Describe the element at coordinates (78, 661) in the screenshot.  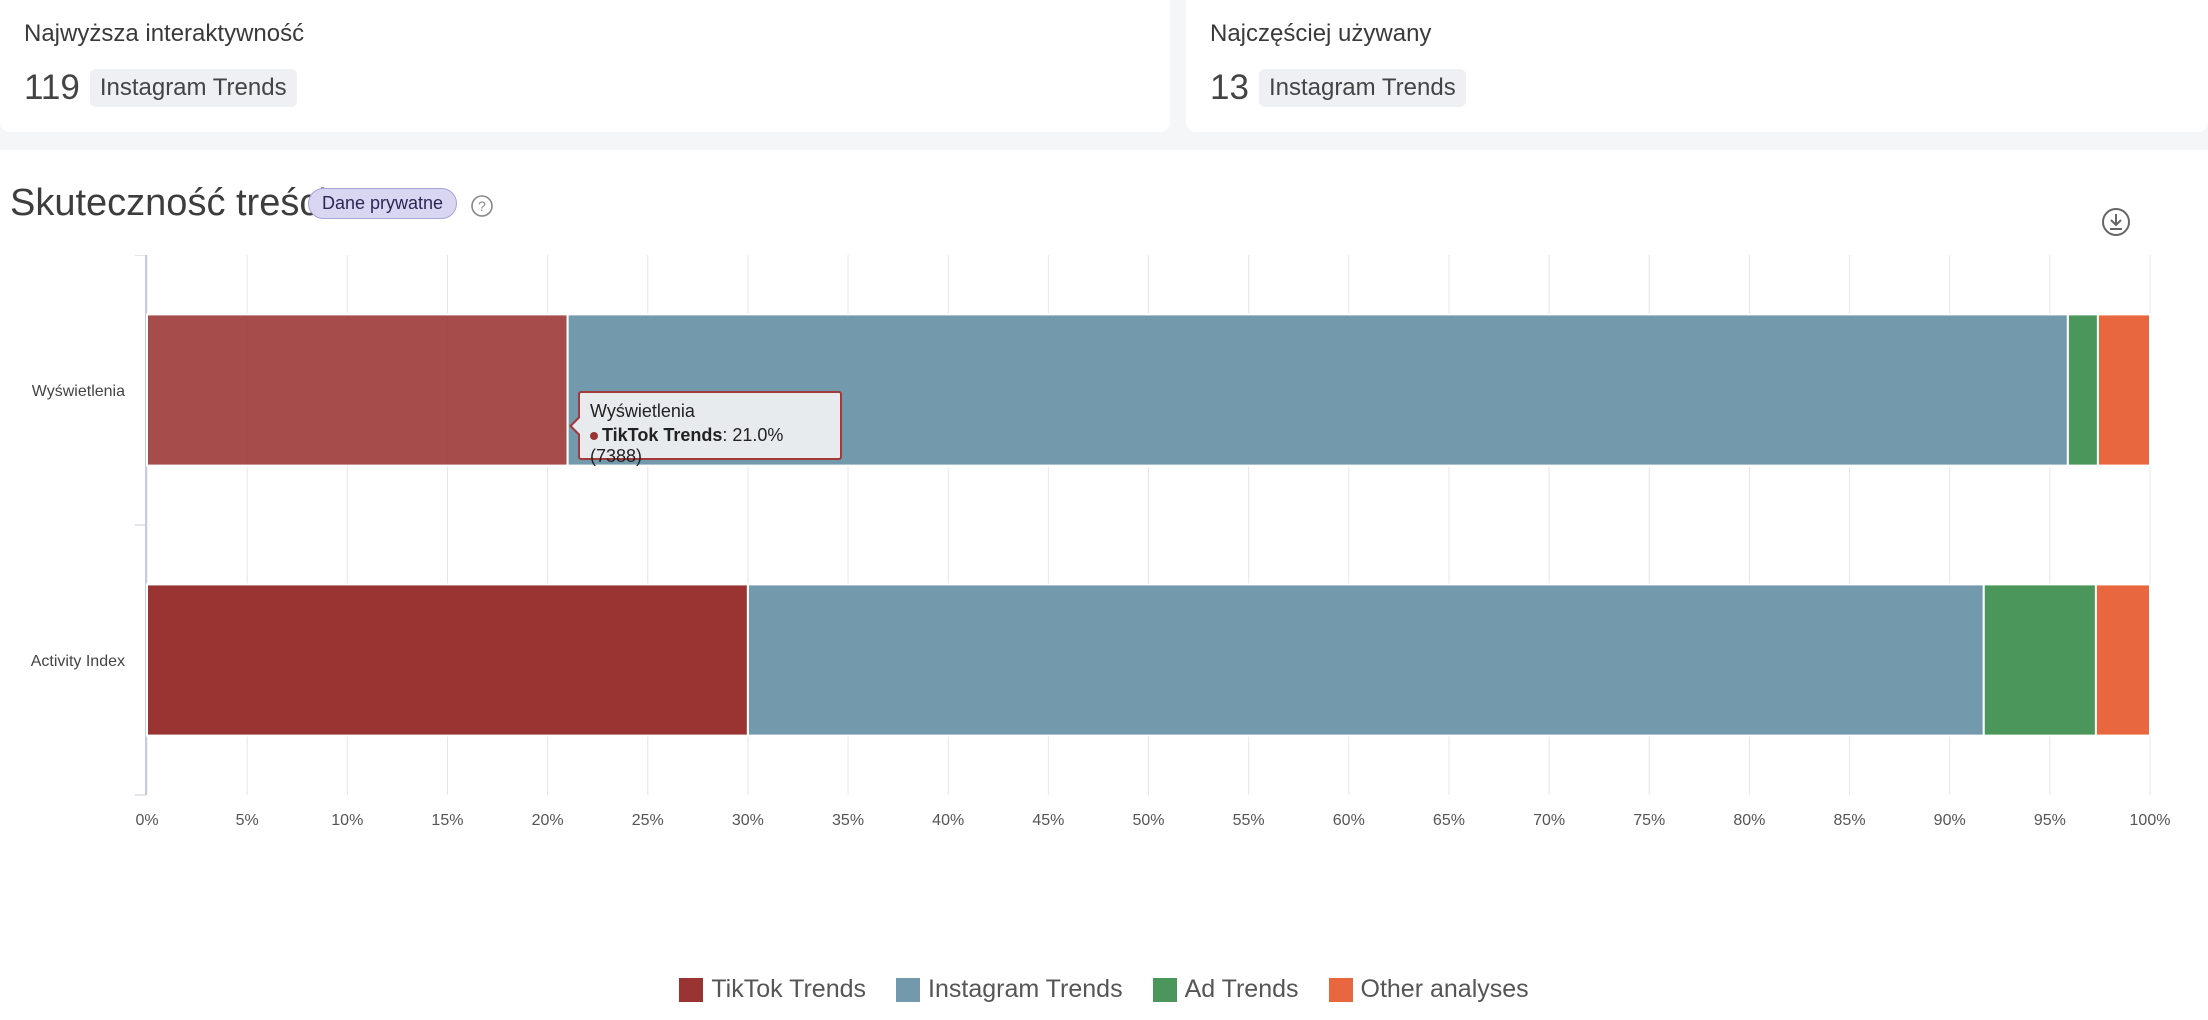
I see `y-category-label: Activity Index` at that location.